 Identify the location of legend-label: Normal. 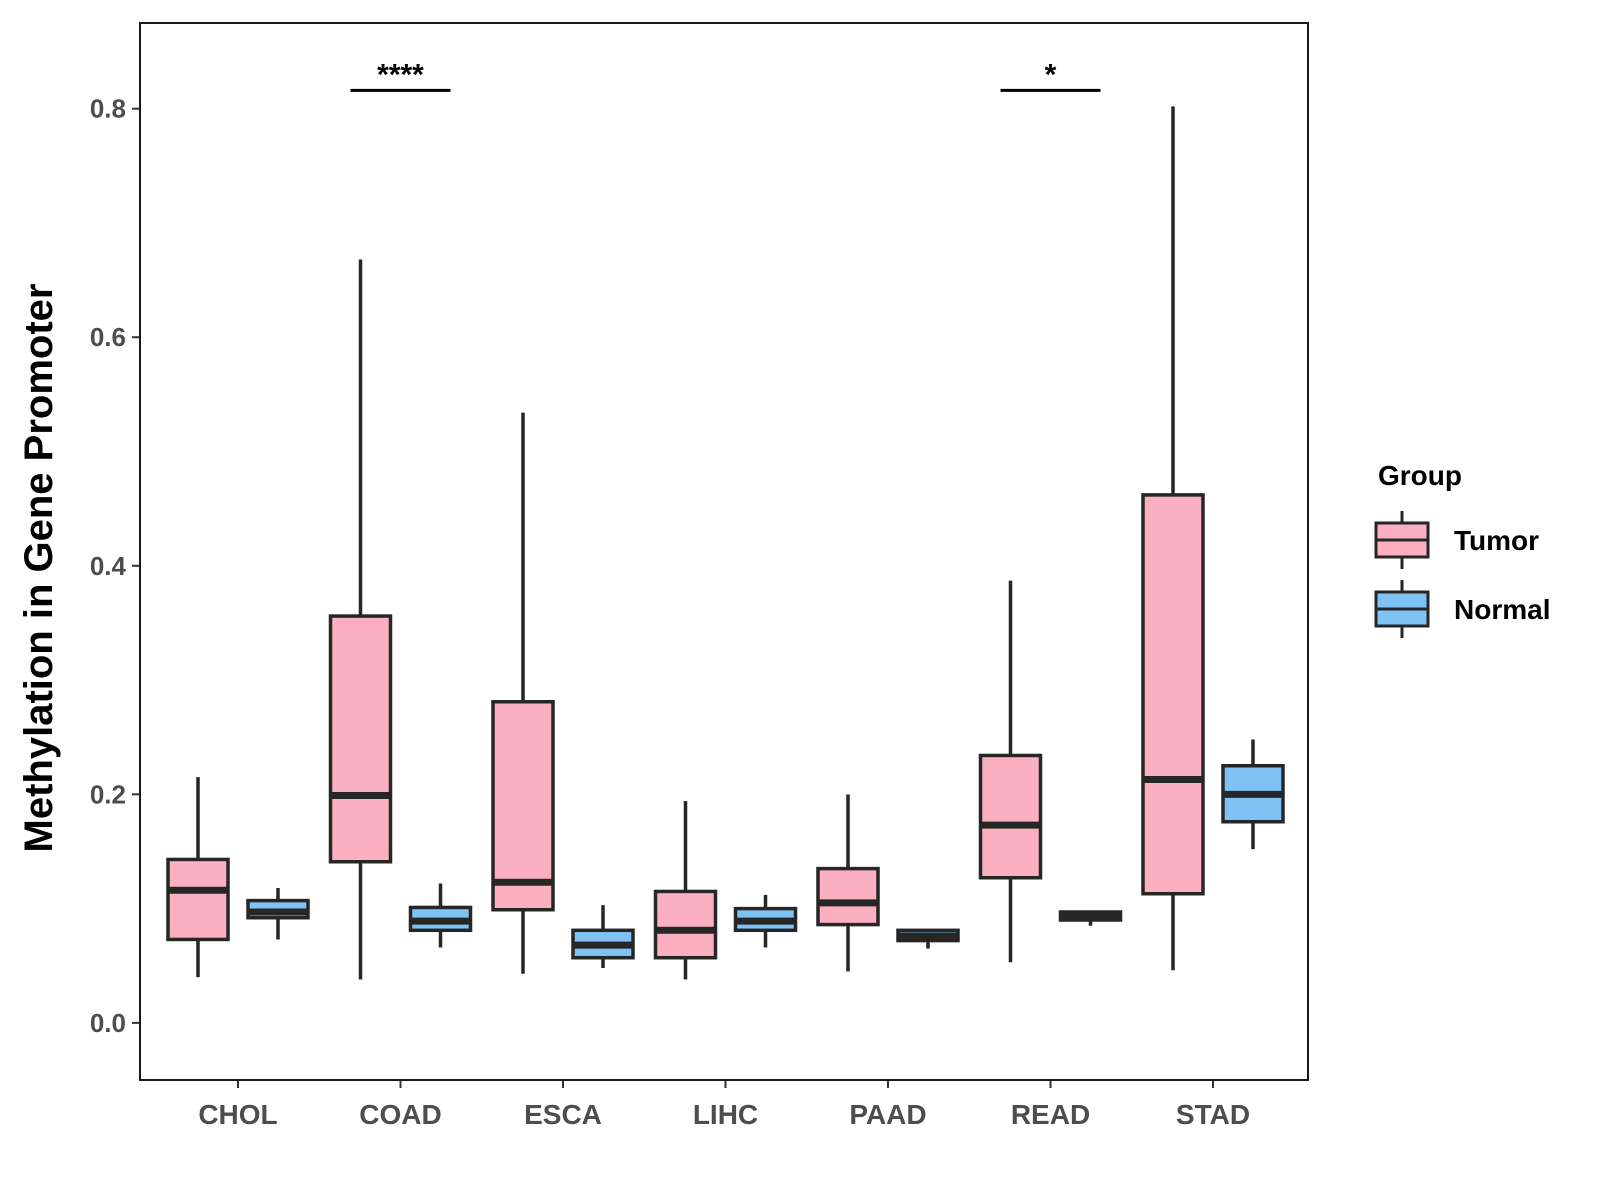
(1502, 609).